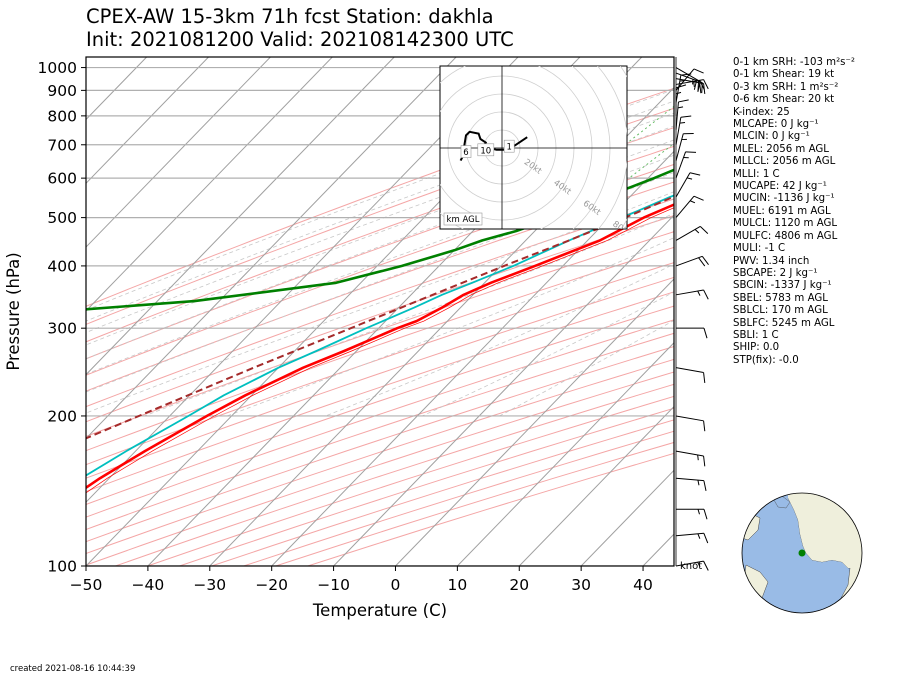  Describe the element at coordinates (333, 585) in the screenshot. I see `x-tick-label: −10` at that location.